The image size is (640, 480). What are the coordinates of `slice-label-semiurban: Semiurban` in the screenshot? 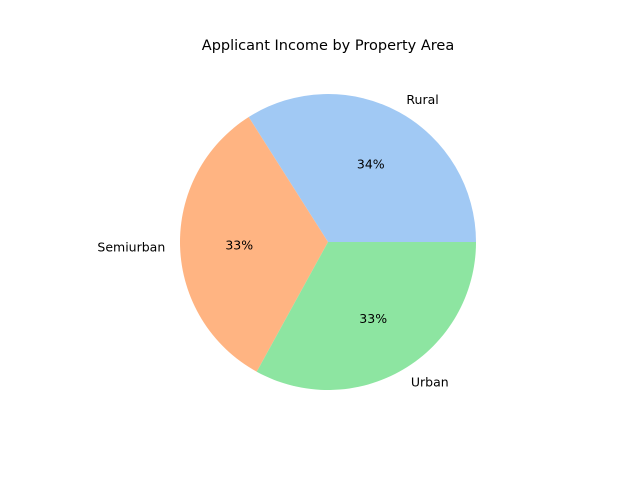 It's located at (131, 247).